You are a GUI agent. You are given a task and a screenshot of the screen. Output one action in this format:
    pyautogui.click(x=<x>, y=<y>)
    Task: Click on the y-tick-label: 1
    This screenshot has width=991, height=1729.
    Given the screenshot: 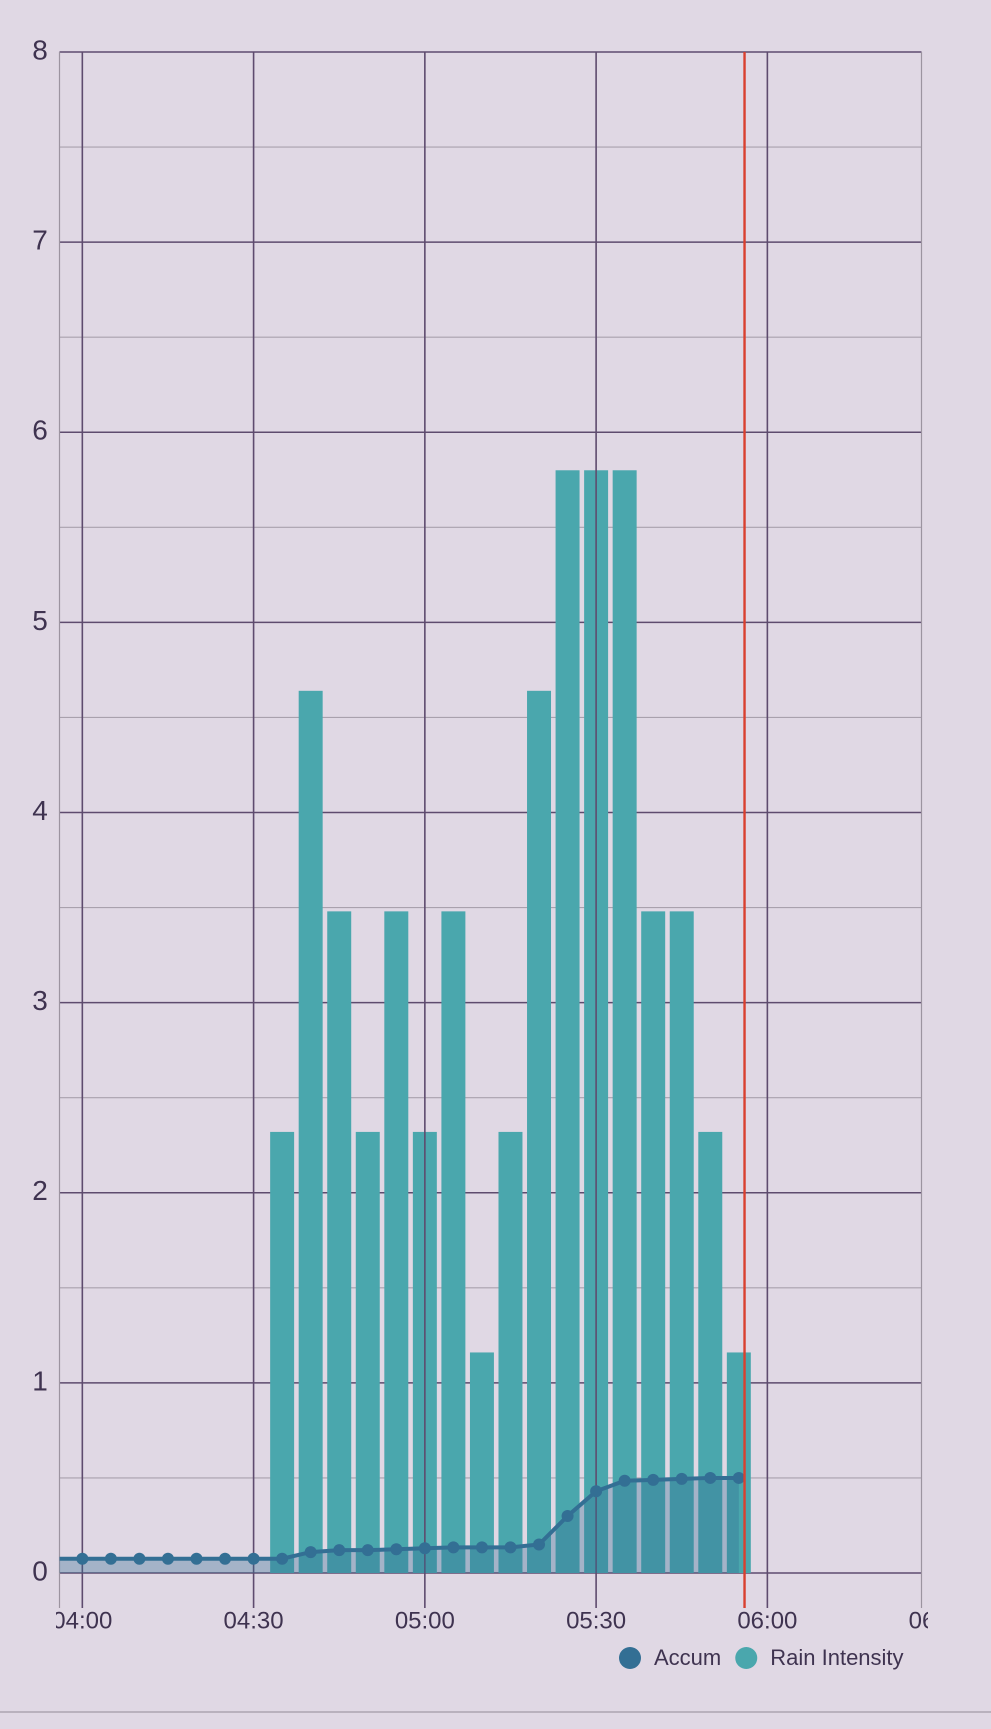 What is the action you would take?
    pyautogui.click(x=40, y=1380)
    